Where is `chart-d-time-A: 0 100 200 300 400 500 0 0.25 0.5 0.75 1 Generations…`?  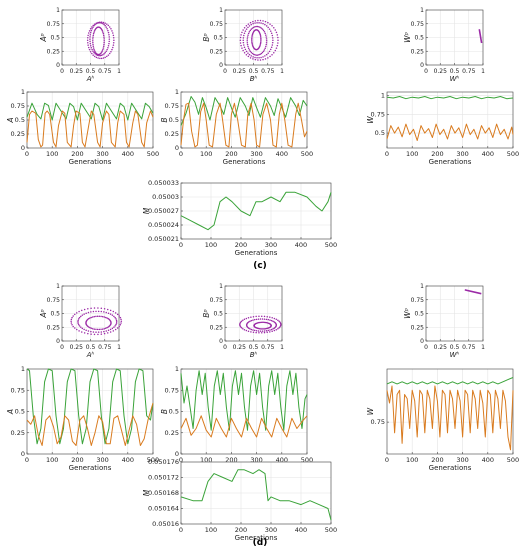
chart-d-time-A: 0 100 200 300 400 500 0 0.25 0.5 0.75 1 Generations… is located at coordinates (82, 418).